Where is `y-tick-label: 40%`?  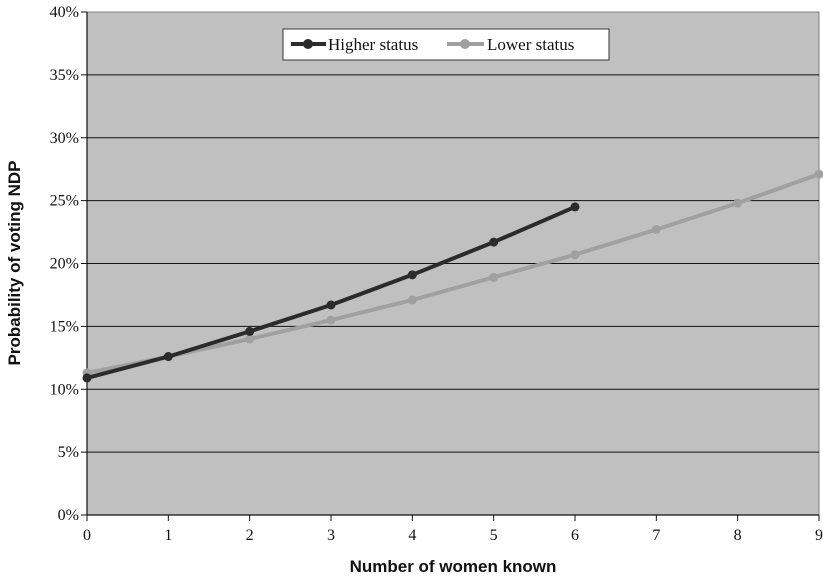 y-tick-label: 40% is located at coordinates (64, 12).